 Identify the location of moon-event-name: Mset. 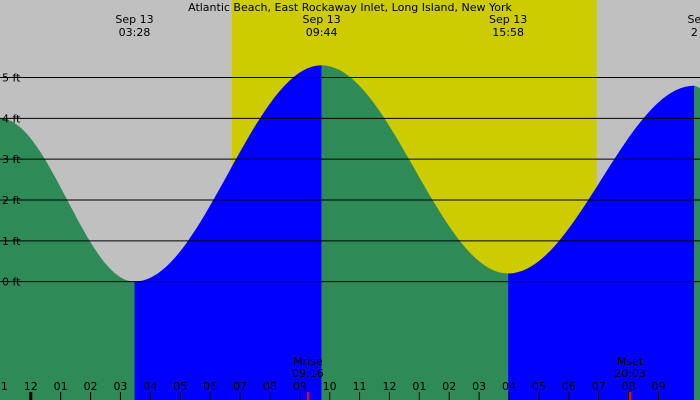
(630, 361).